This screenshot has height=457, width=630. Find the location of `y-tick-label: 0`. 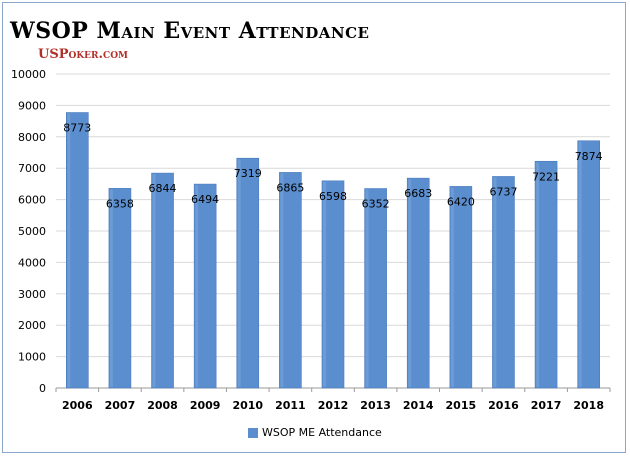

y-tick-label: 0 is located at coordinates (42, 388).